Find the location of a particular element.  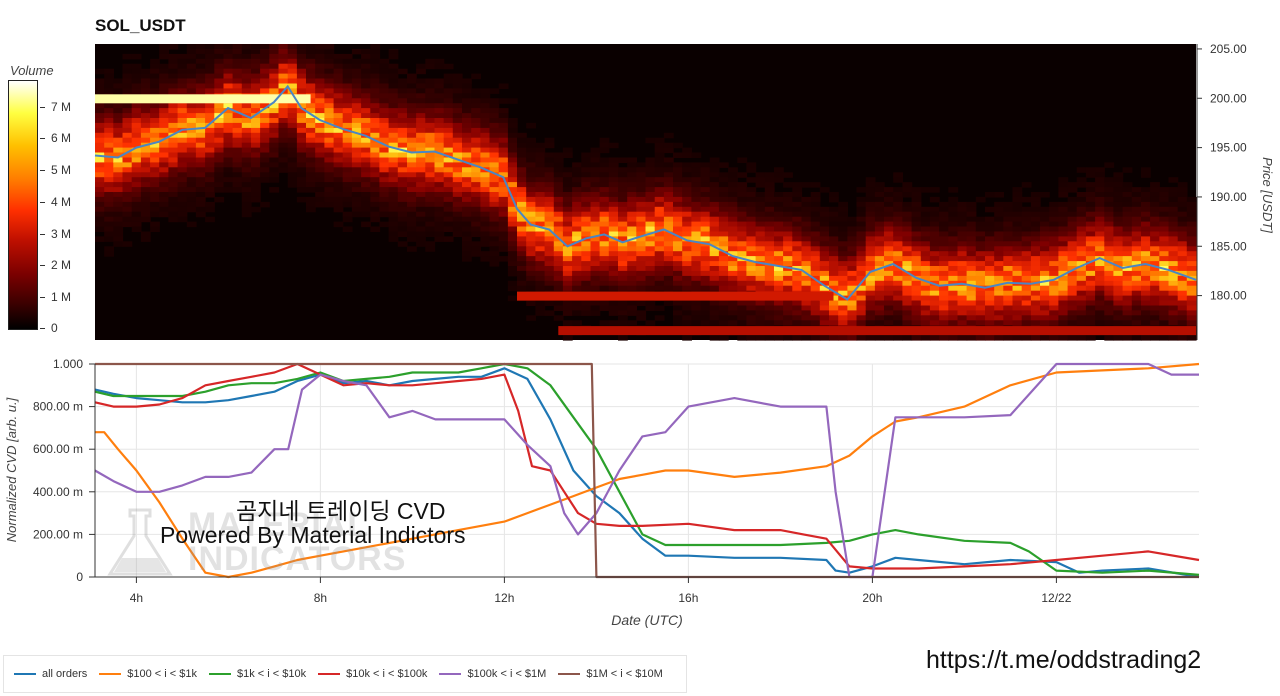

legend-item: all orders is located at coordinates (50, 674).